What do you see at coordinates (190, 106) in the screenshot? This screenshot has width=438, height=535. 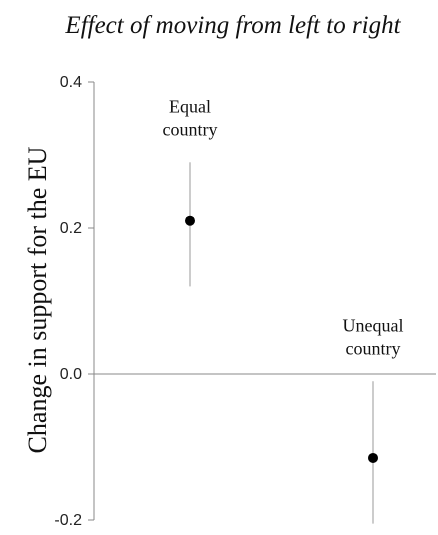 I see `point-label: Equal` at bounding box center [190, 106].